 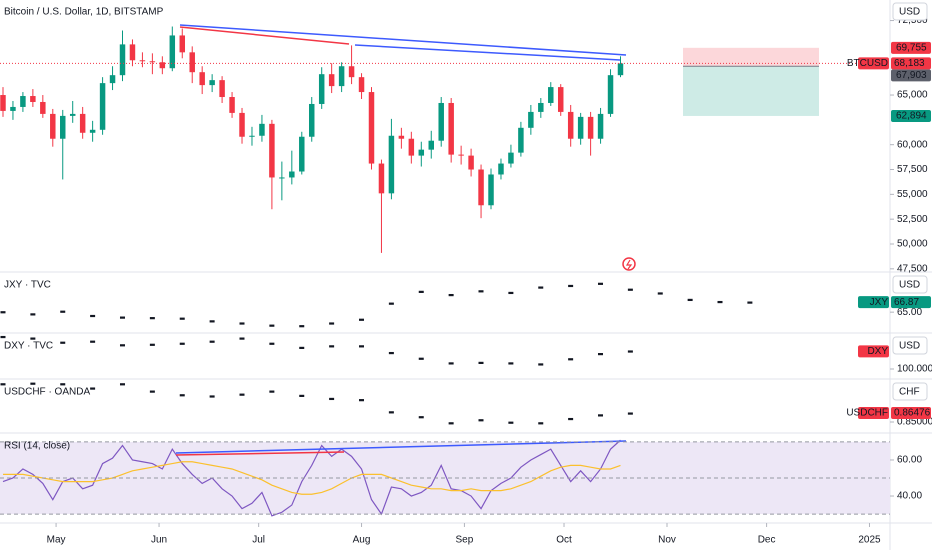 What do you see at coordinates (37, 446) in the screenshot?
I see `pane-title: RSI (14, close)` at bounding box center [37, 446].